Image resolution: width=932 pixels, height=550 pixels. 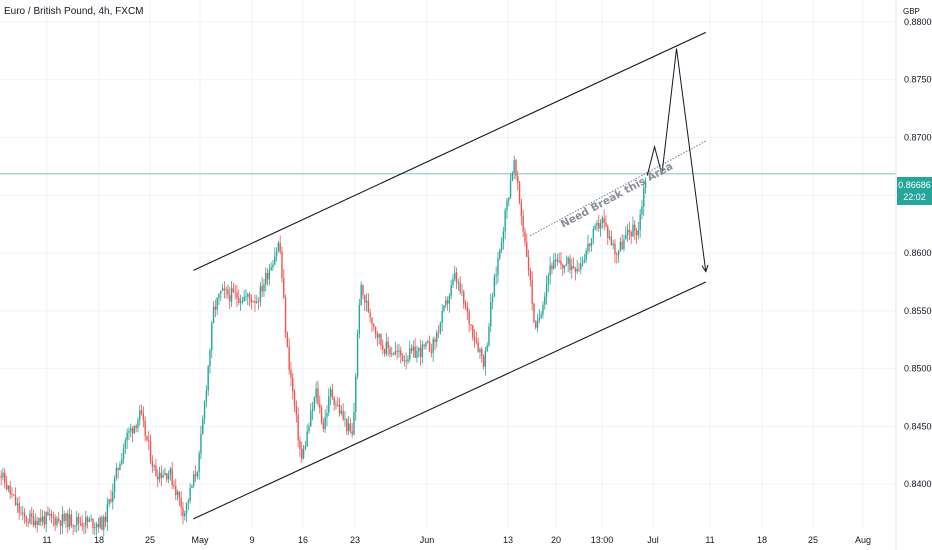 What do you see at coordinates (456, 540) in the screenshot?
I see `time-axis: 11 18 25 May 9 16 23 Jun 13 20 13:00 Jul 11 18 25 Aug` at bounding box center [456, 540].